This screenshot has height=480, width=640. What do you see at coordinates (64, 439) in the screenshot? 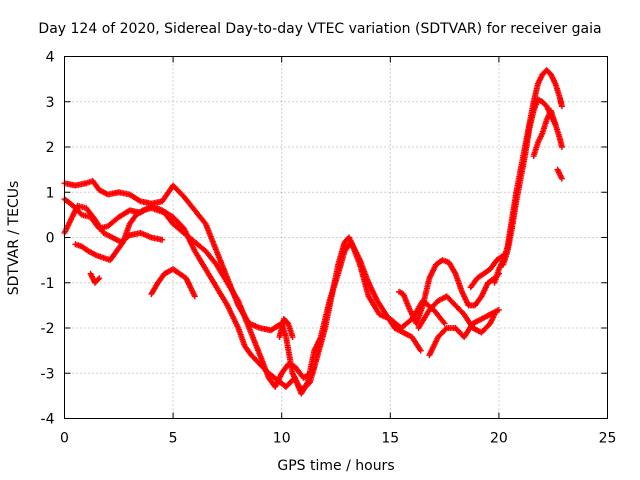
I see `x-tick-label: 0` at bounding box center [64, 439].